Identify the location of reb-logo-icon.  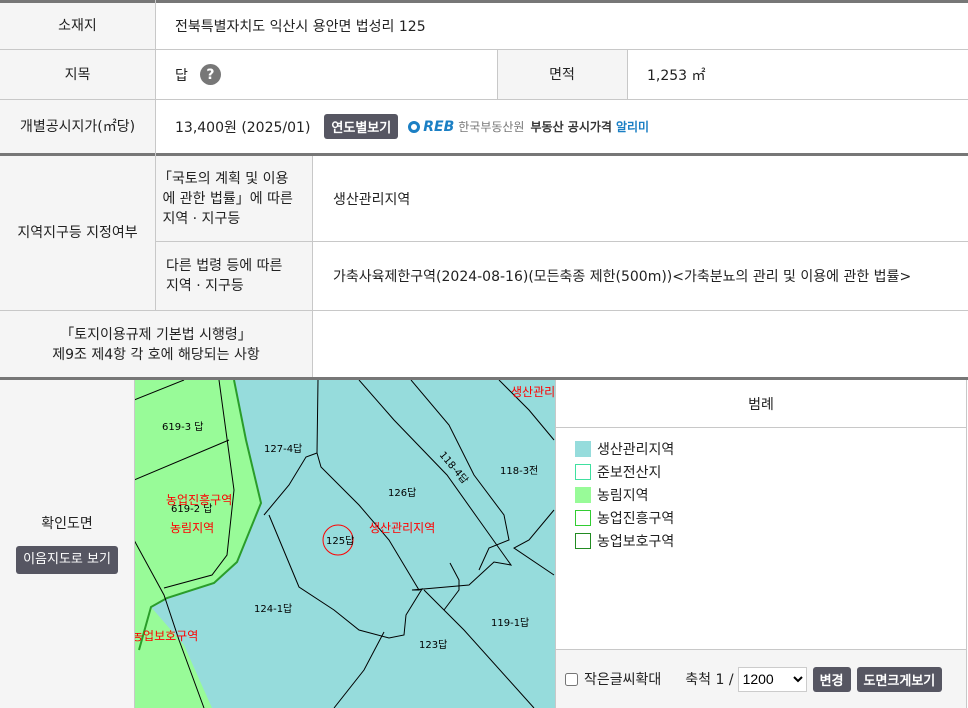
(414, 126).